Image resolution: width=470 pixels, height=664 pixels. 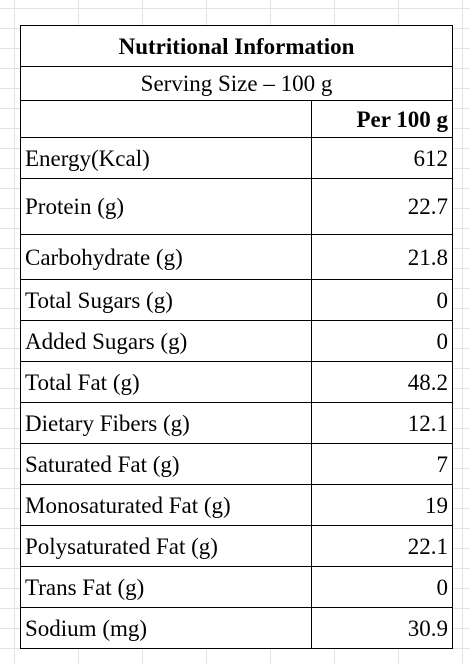 I want to click on row-label: Energy(Kcal), so click(x=166, y=158).